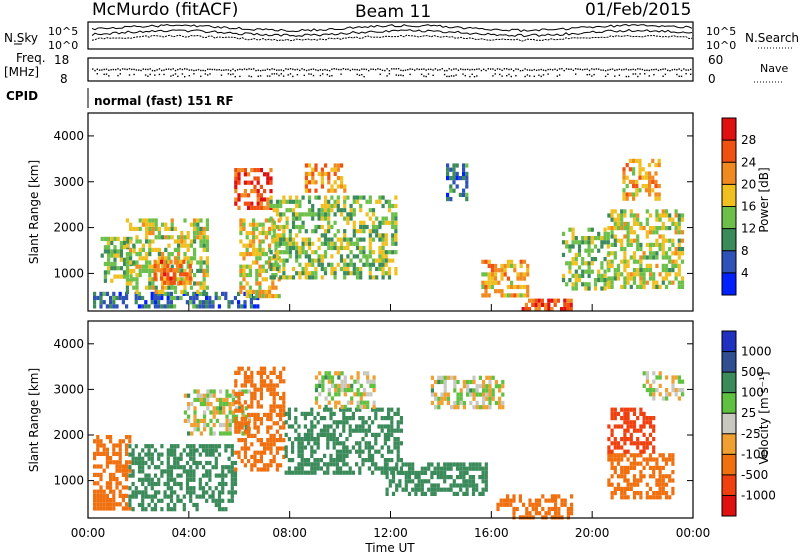 The image size is (800, 558). What do you see at coordinates (34, 420) in the screenshot?
I see `velocity-ylabel: Slant Range [km]` at bounding box center [34, 420].